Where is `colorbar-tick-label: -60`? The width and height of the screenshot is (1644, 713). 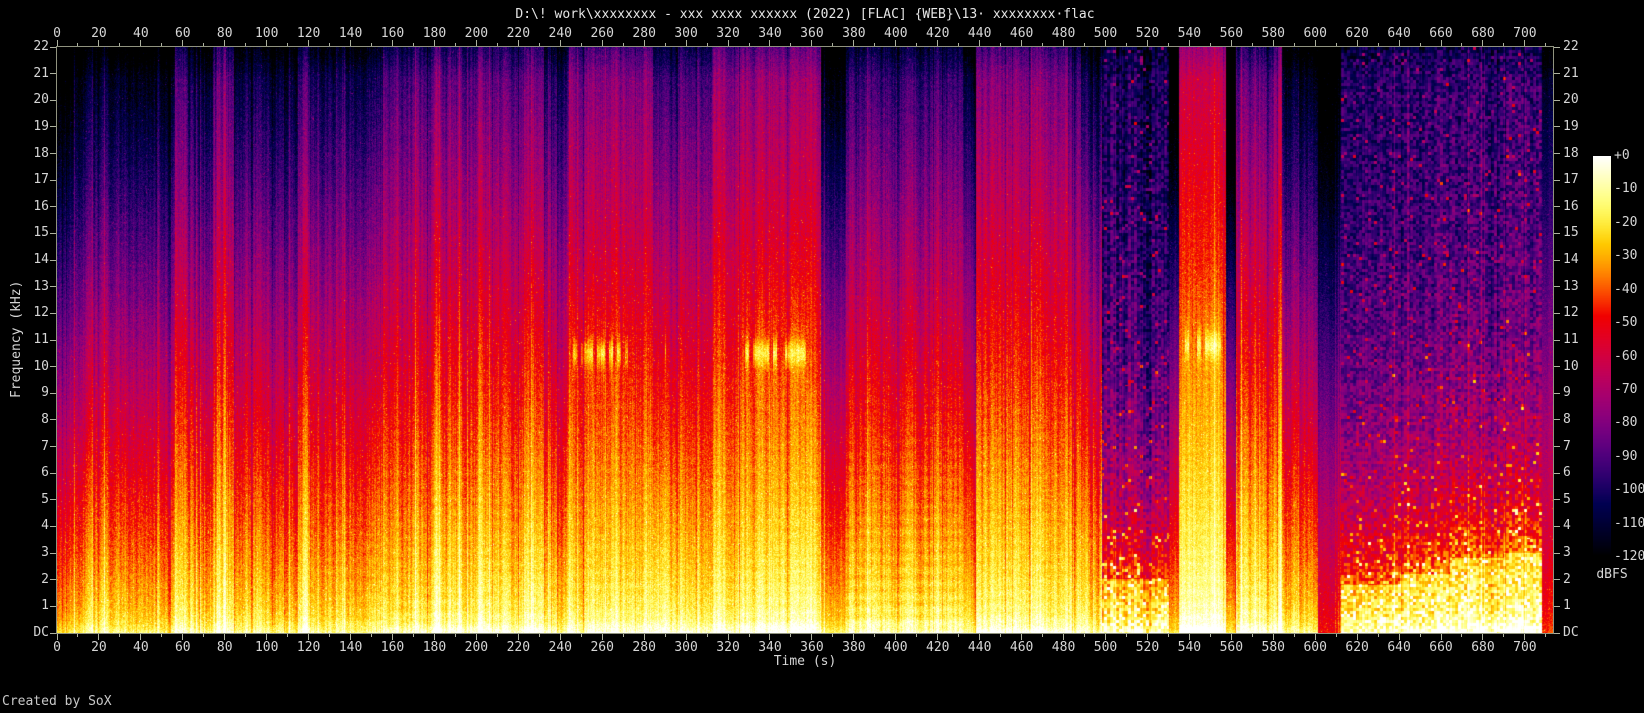
colorbar-tick-label: -60 is located at coordinates (1626, 356).